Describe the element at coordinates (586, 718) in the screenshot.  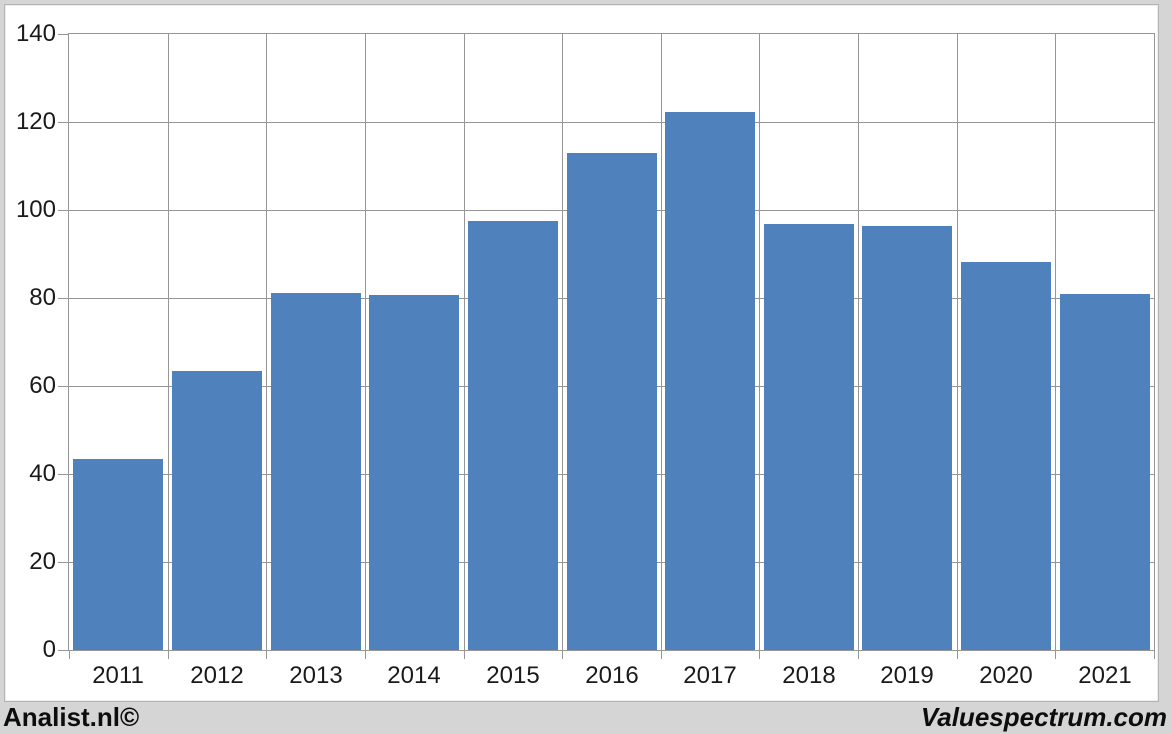
I see `footer-strip: Analist.nl© Valuespectrum.com` at that location.